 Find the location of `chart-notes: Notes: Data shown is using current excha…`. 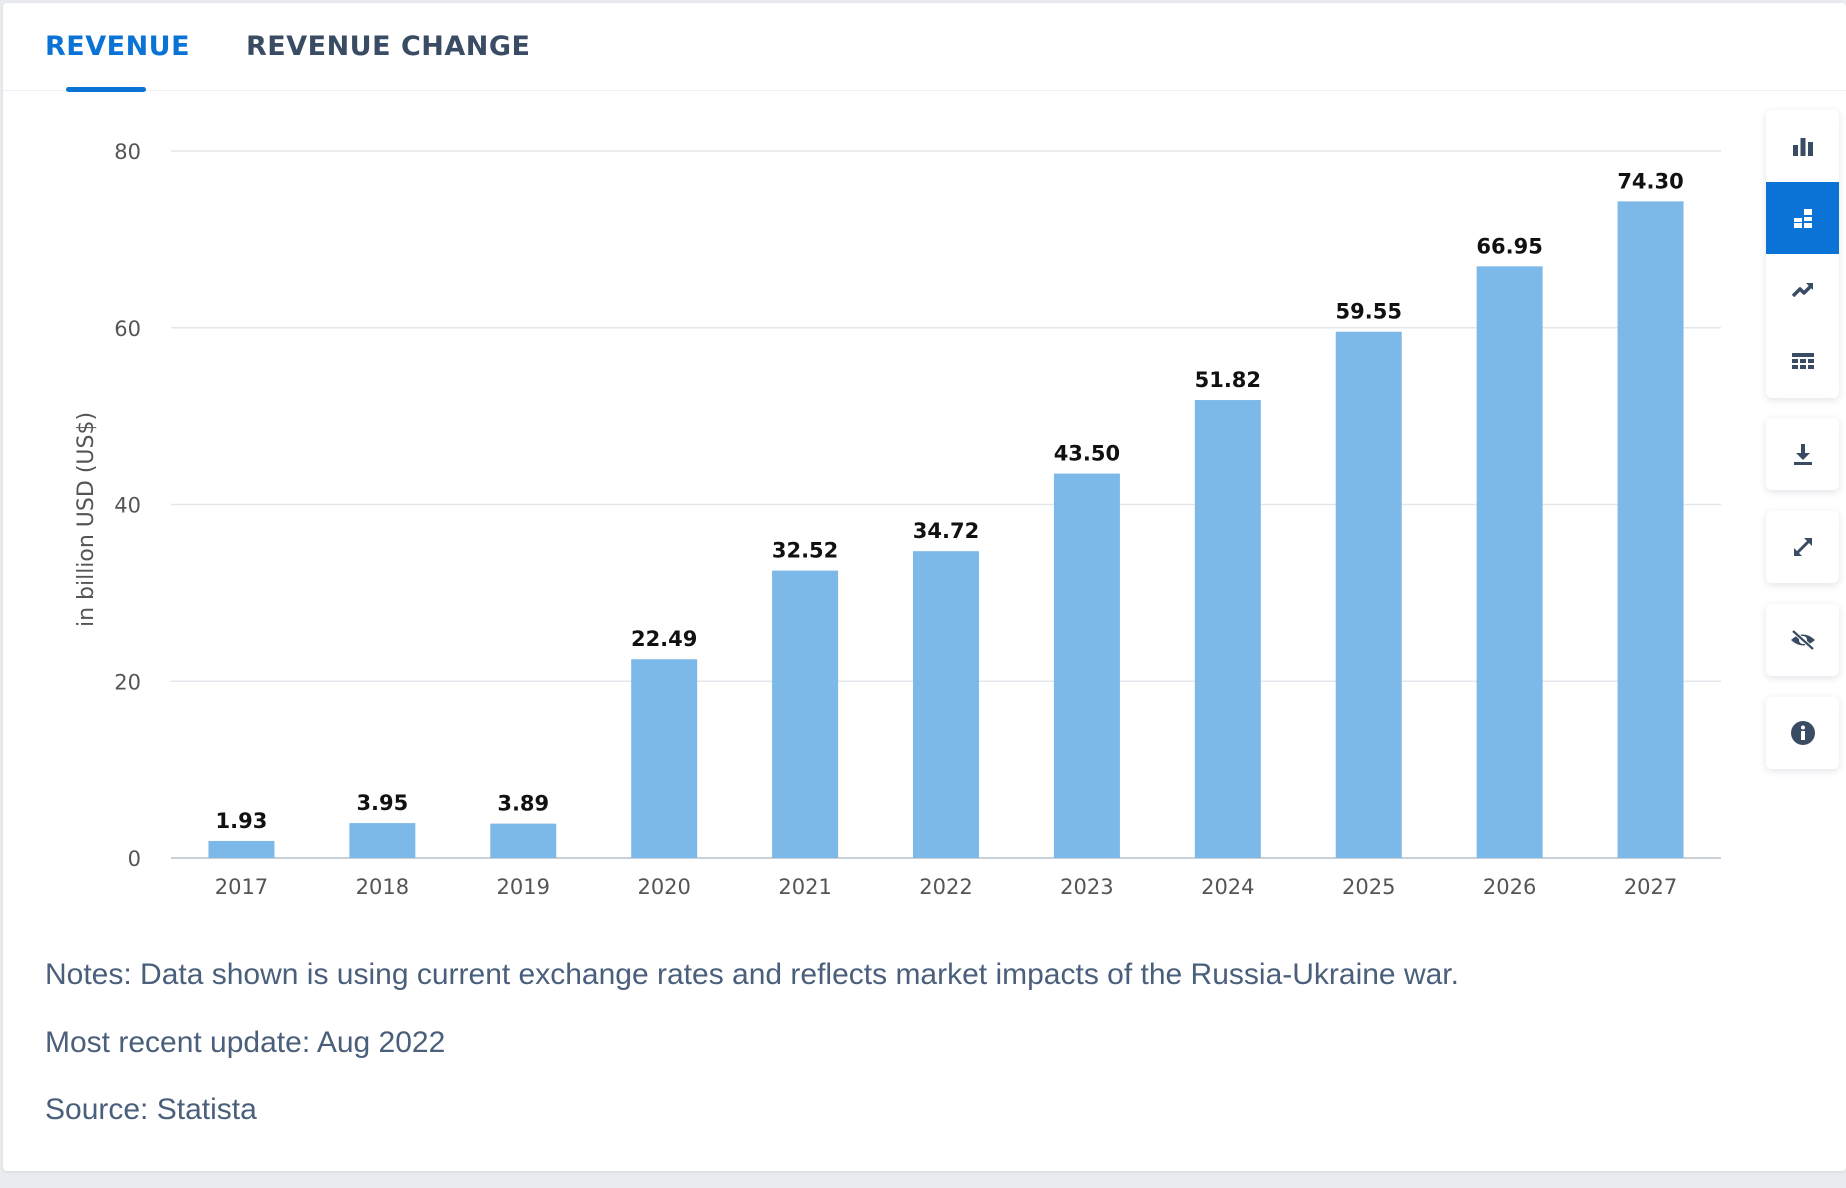

chart-notes: Notes: Data shown is using current excha… is located at coordinates (752, 974).